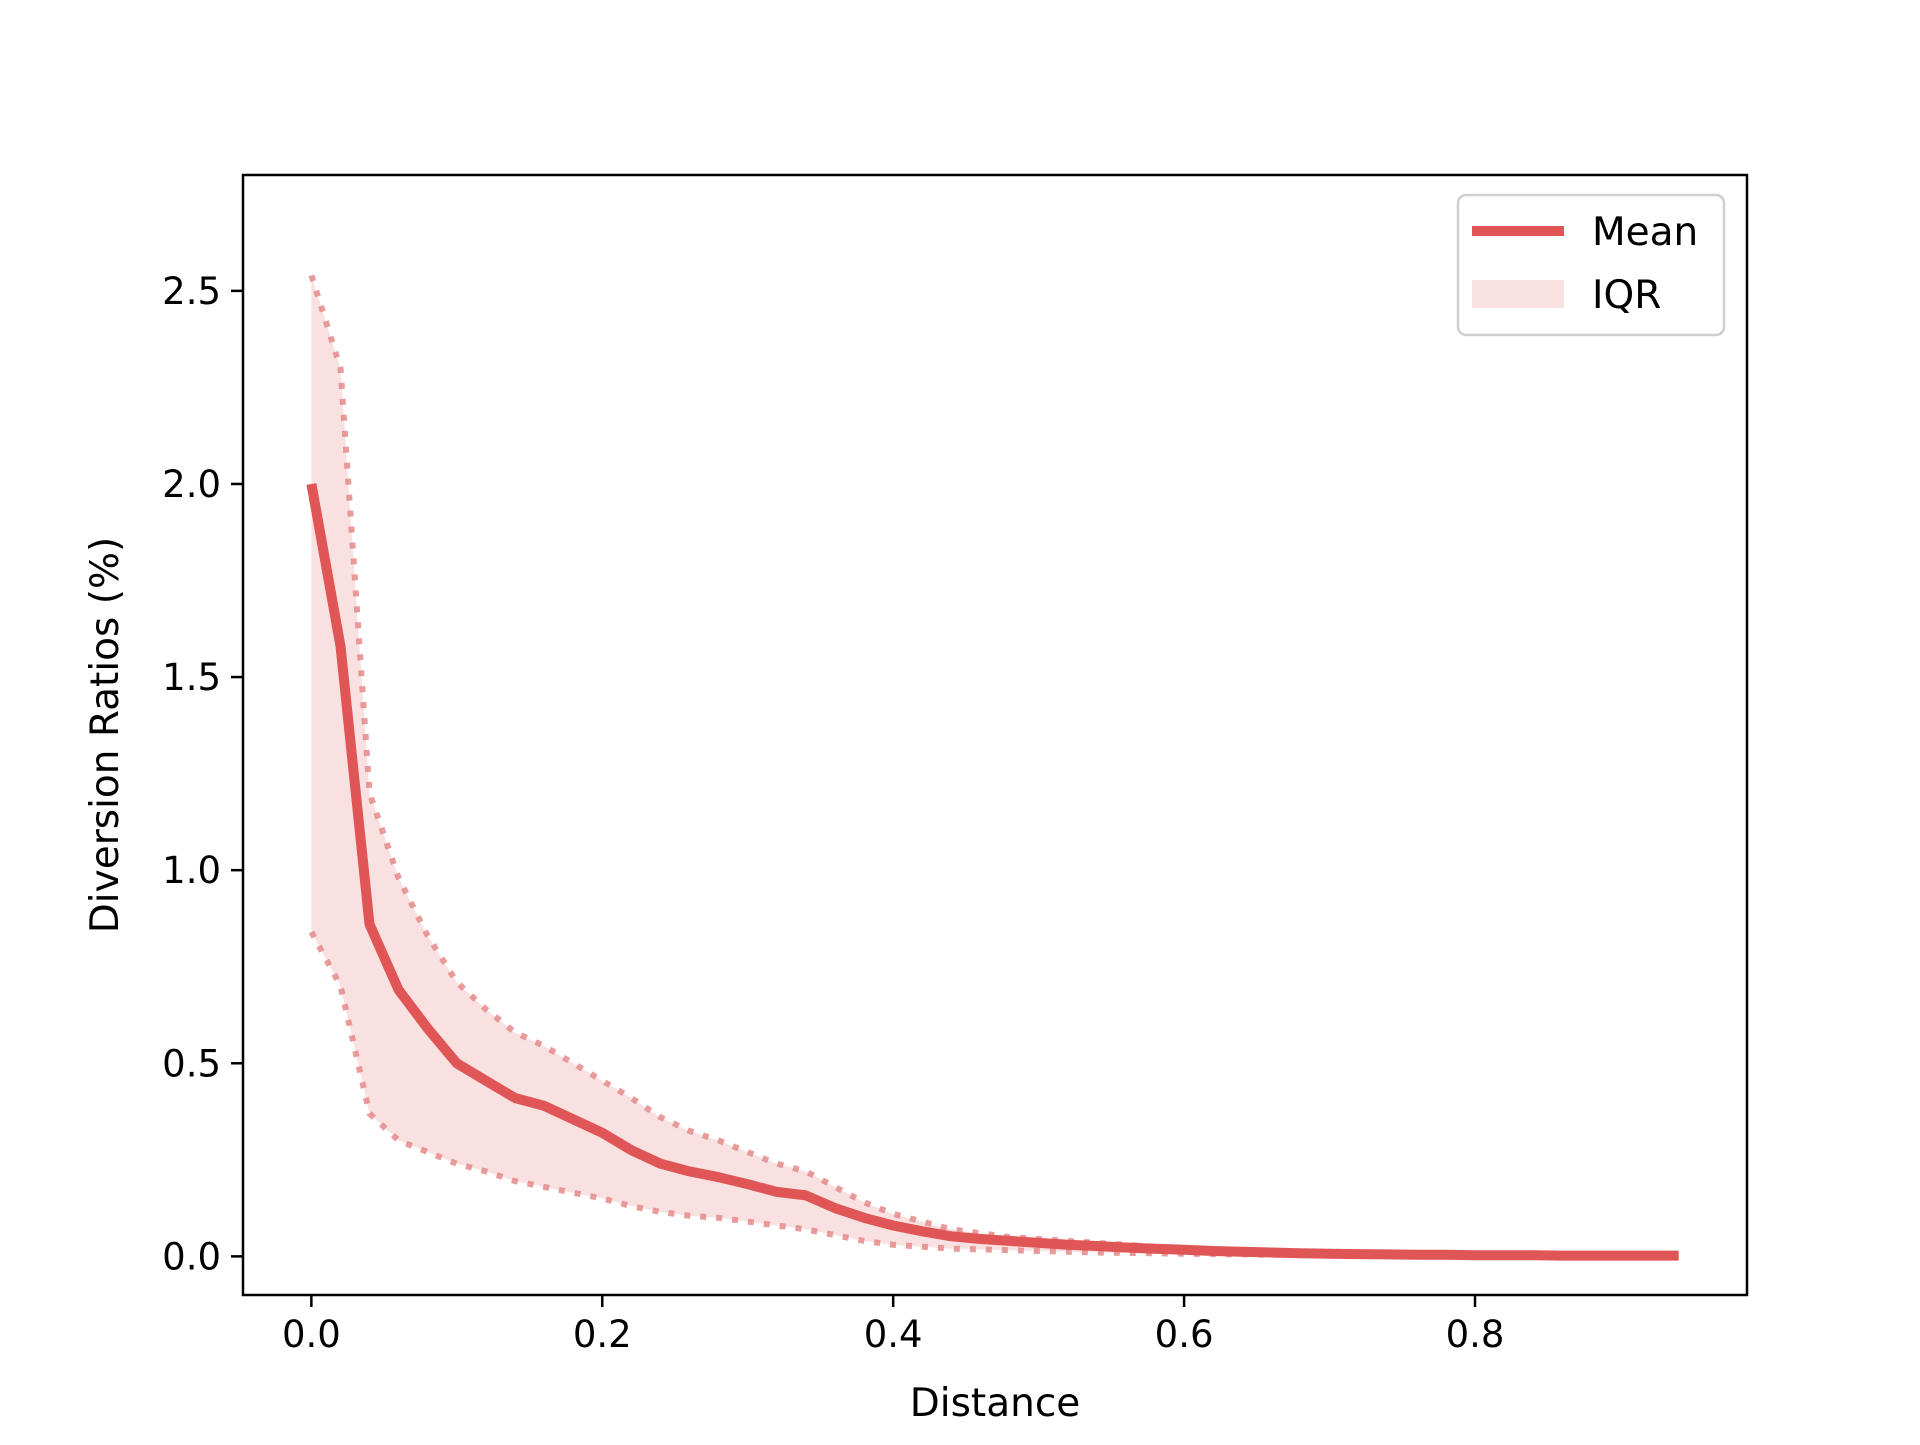 This screenshot has width=1920, height=1445. Describe the element at coordinates (893, 1334) in the screenshot. I see `x-tick-label: 0.4` at that location.